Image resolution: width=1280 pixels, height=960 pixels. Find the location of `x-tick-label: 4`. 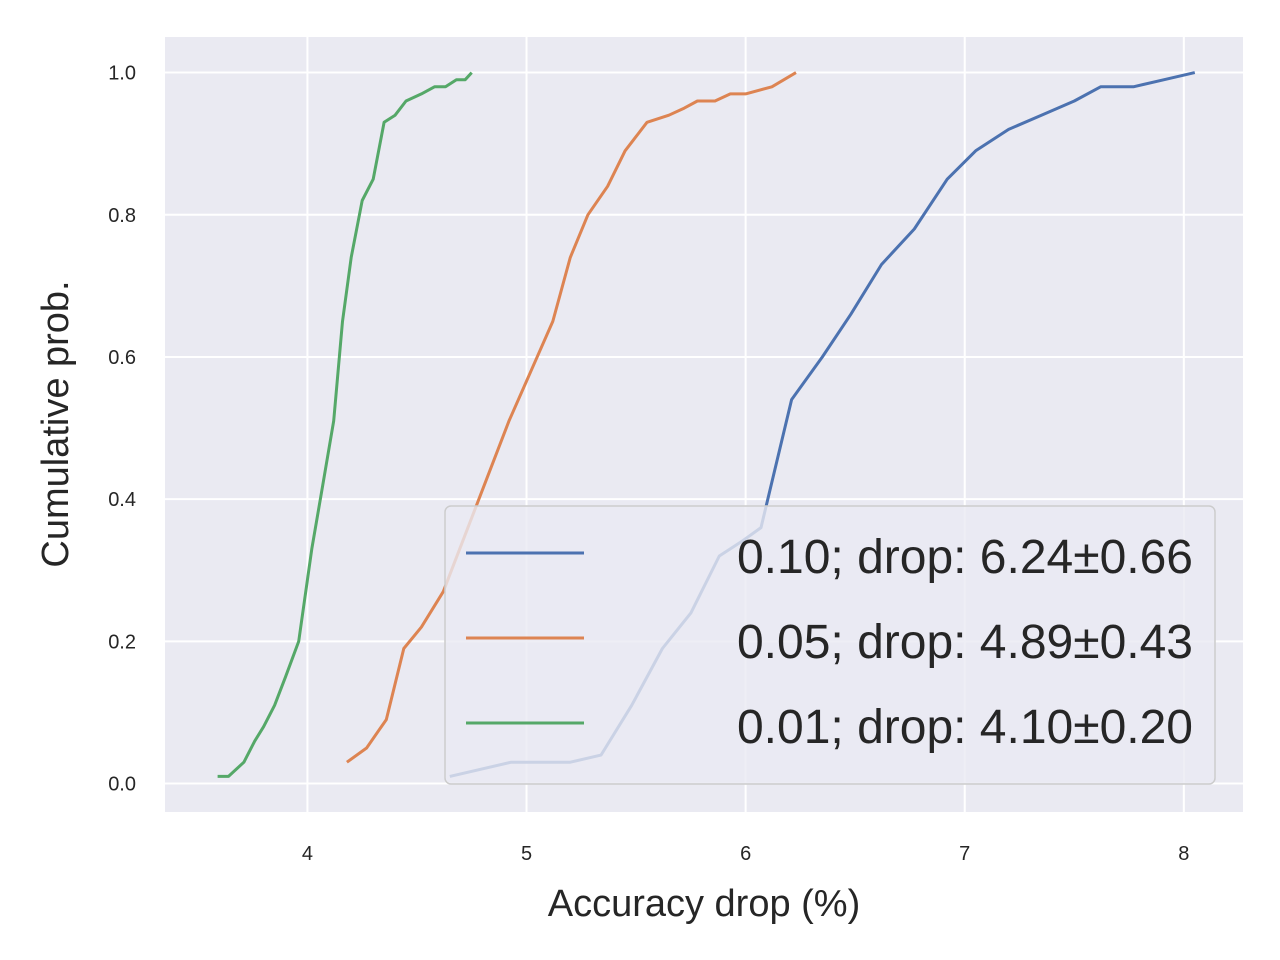

x-tick-label: 4 is located at coordinates (307, 854).